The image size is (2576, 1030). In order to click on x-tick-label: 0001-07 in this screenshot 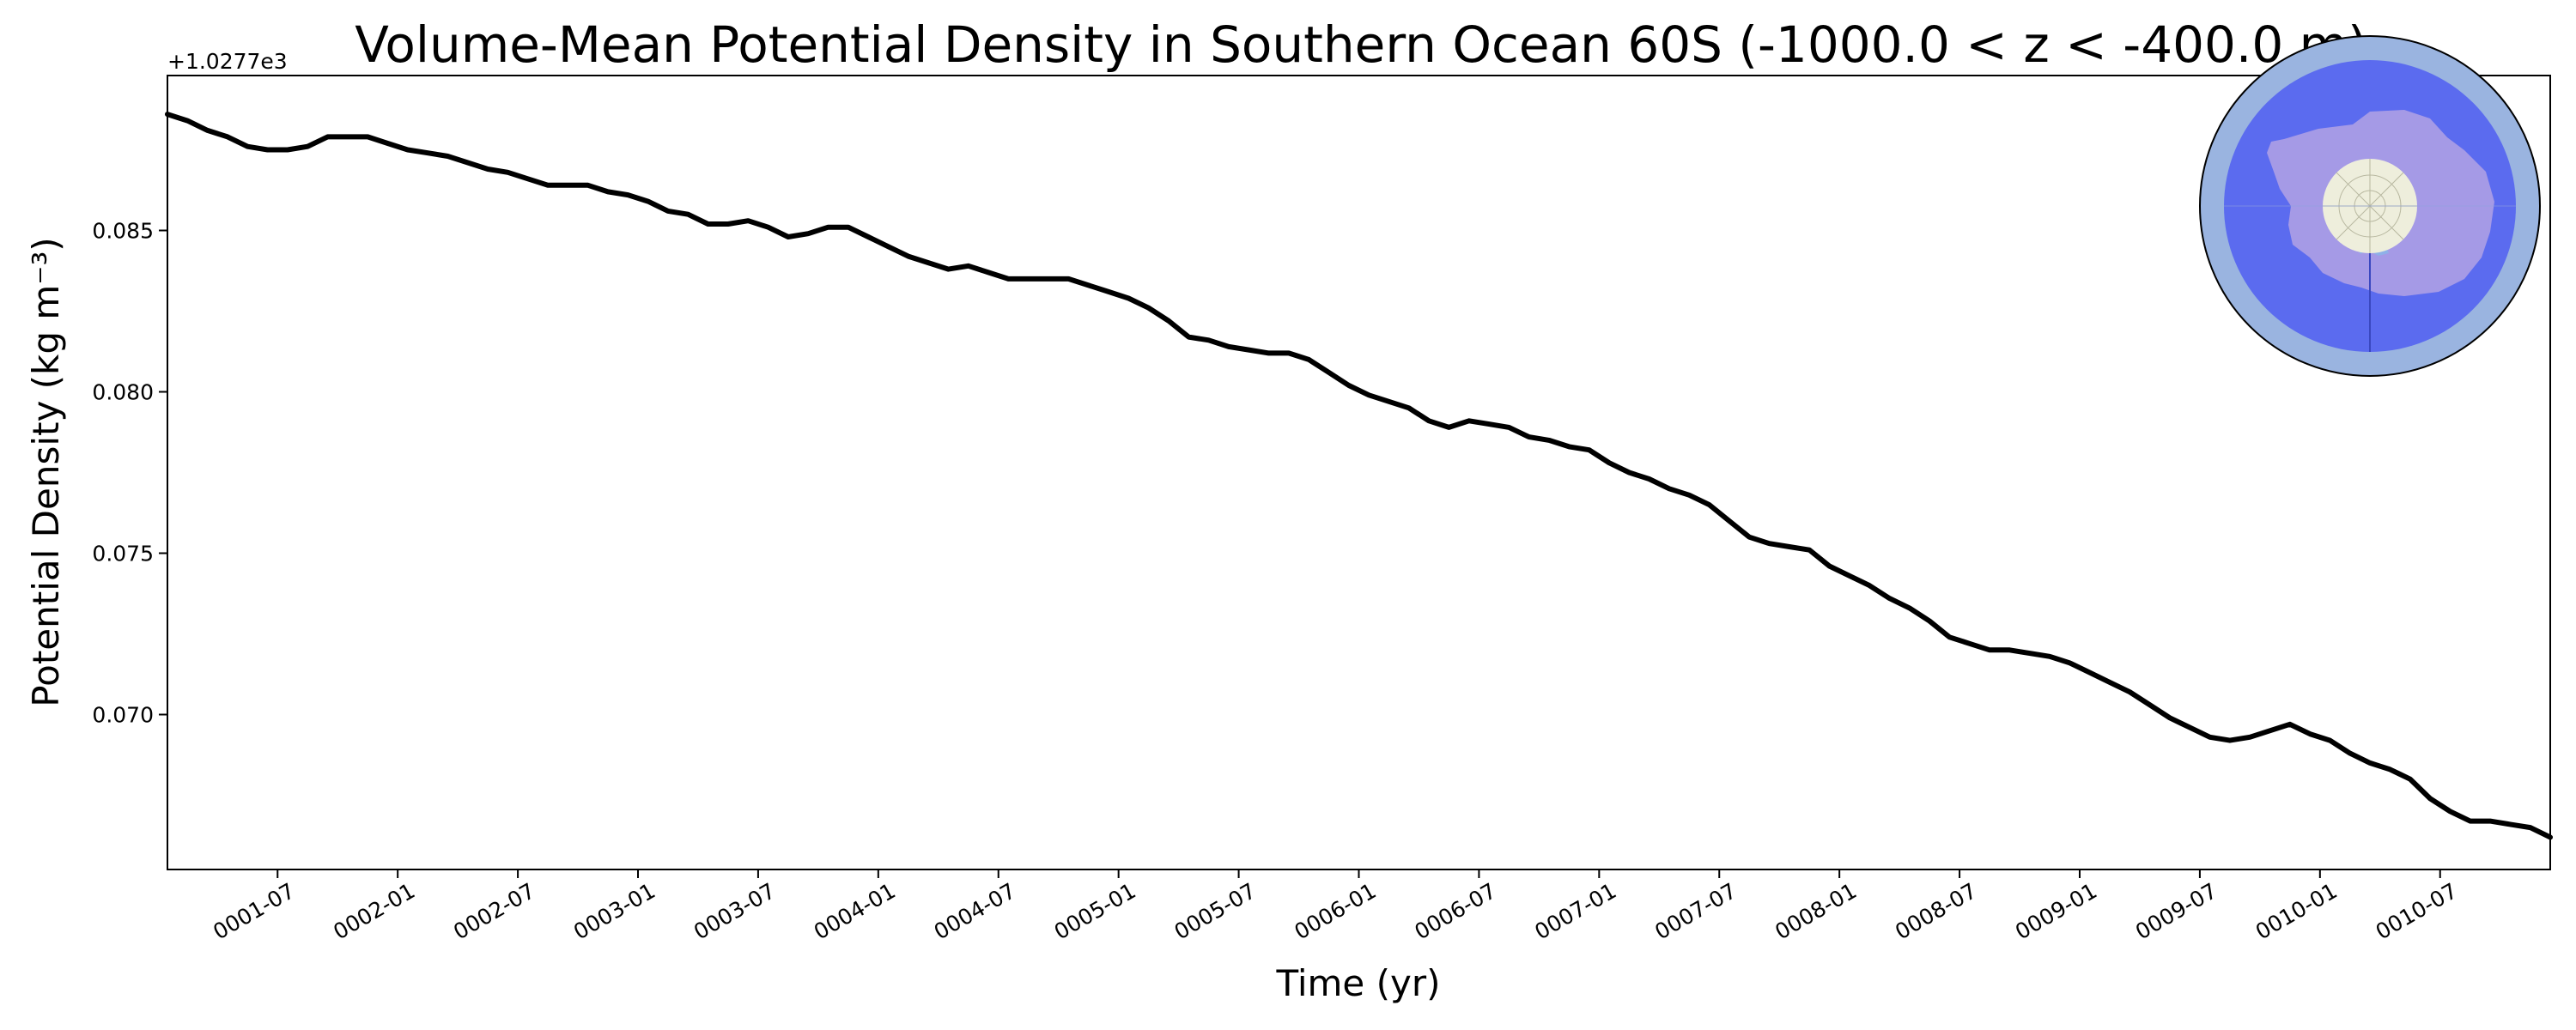, I will do `click(254, 911)`.